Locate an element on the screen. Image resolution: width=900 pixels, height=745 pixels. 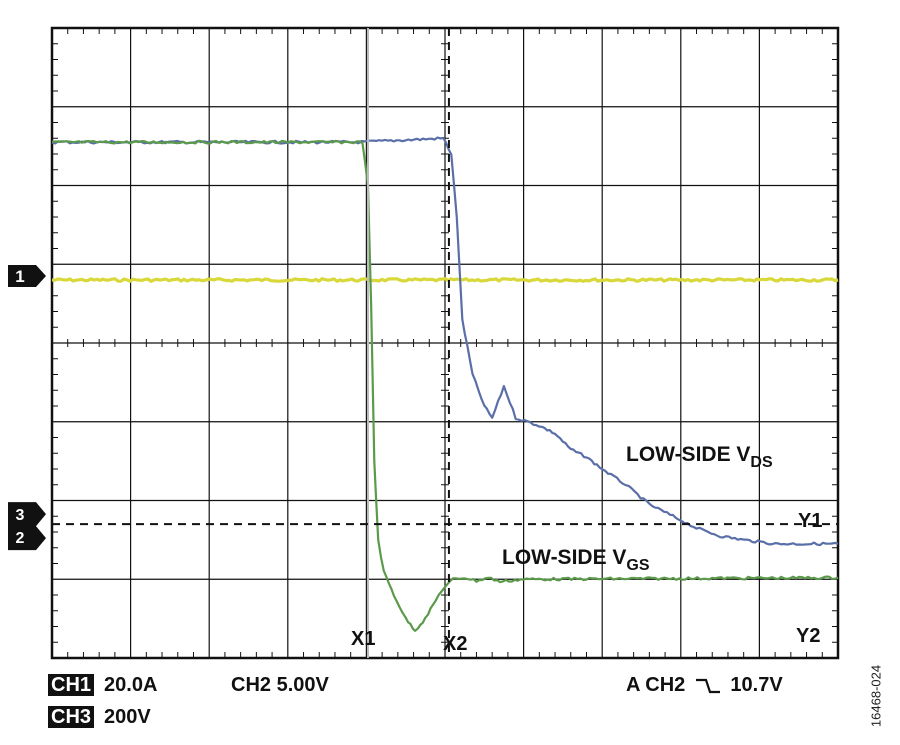
ch3-tag: CH3 is located at coordinates (71, 717).